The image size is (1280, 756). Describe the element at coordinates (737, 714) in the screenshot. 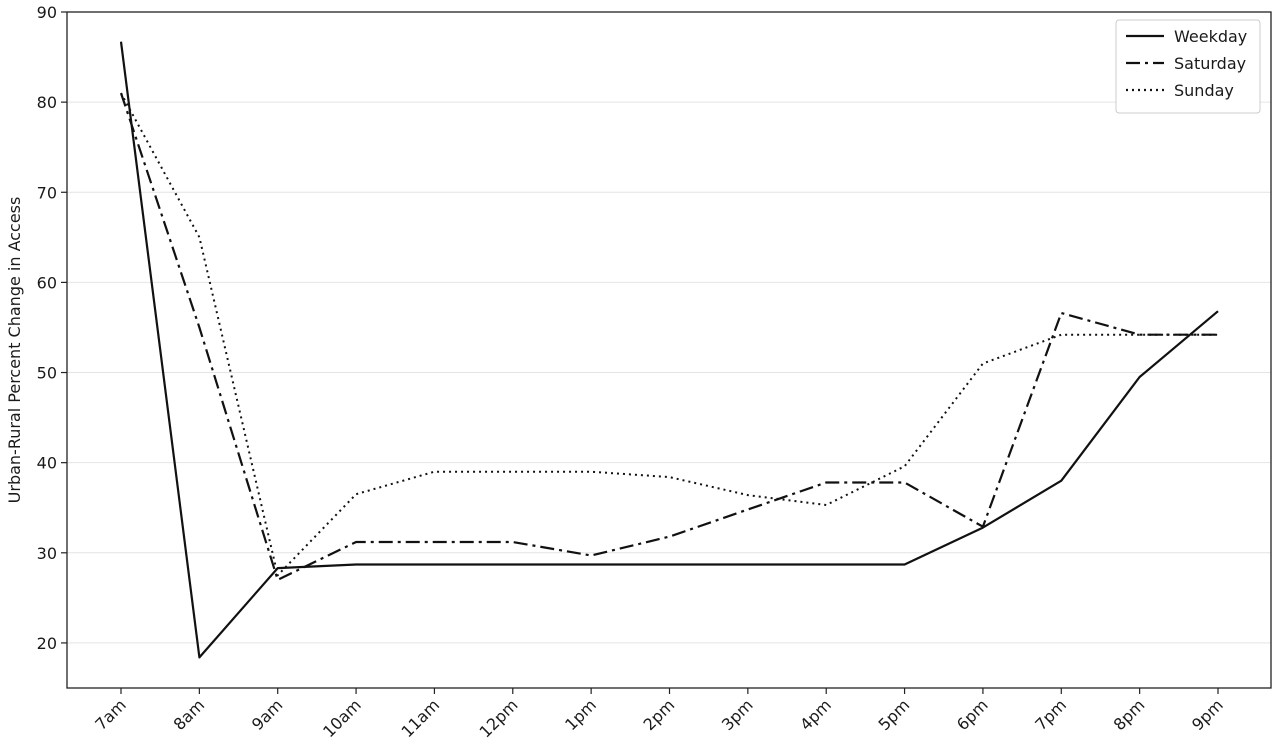

I see `x-tick-label: 3pm` at that location.